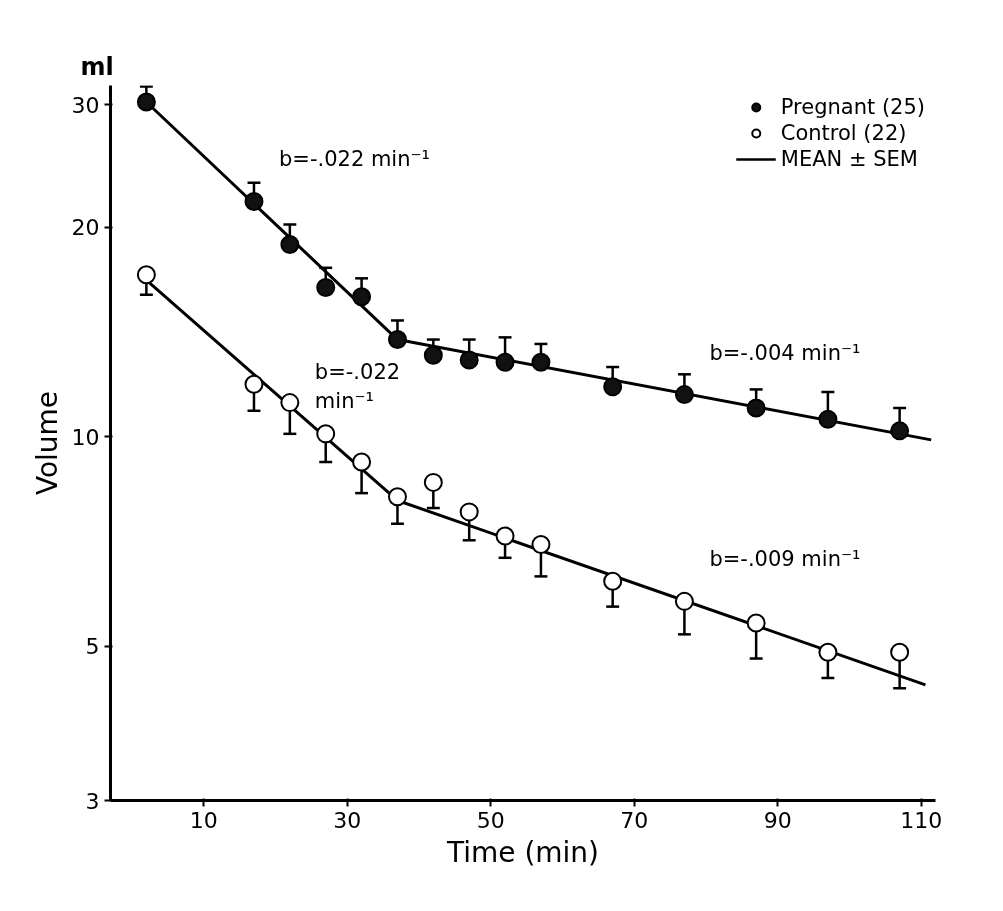  Describe the element at coordinates (347, 820) in the screenshot. I see `x-tick-label: 30` at that location.